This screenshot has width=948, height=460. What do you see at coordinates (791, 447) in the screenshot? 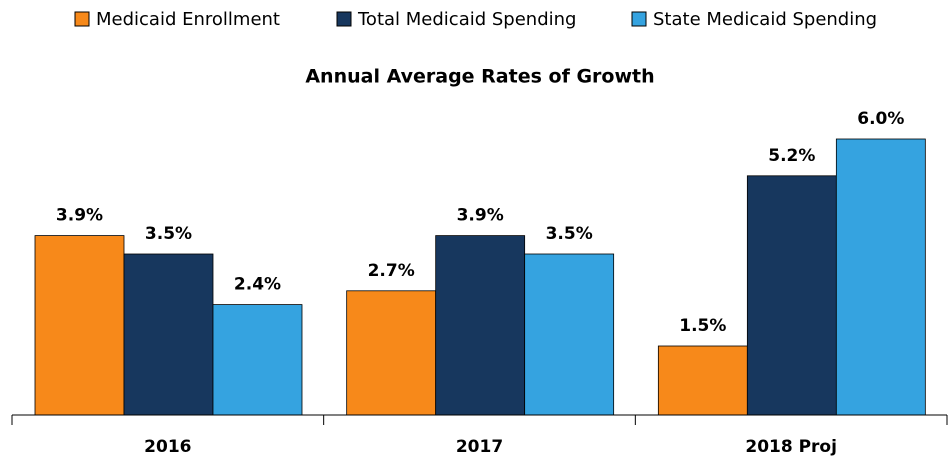
I see `x-tick-label: 2018 Proj` at bounding box center [791, 447].